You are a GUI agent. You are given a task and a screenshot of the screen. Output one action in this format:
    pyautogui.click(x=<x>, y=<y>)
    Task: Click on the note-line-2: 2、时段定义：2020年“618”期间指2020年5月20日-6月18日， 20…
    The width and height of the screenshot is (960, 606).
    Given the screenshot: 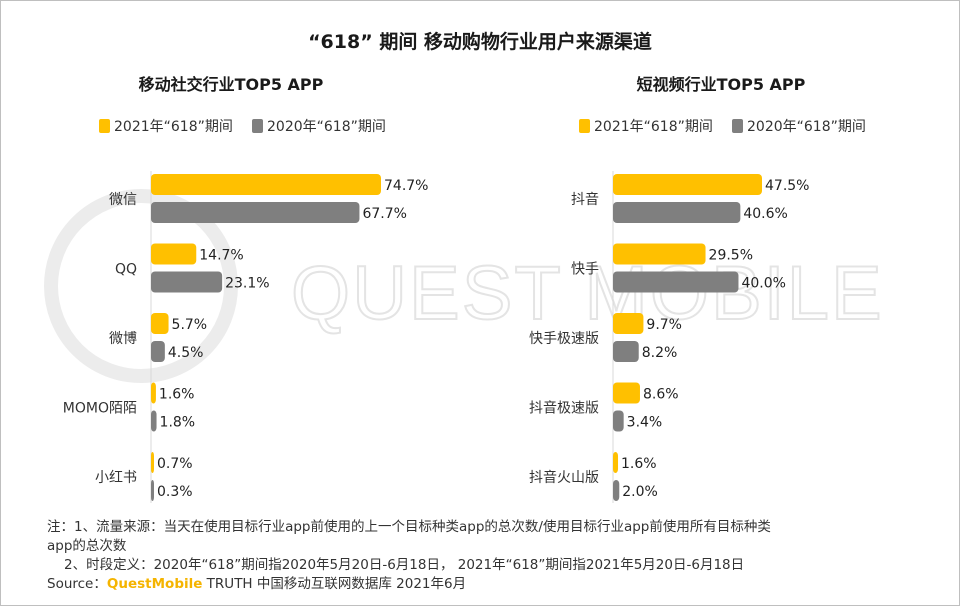 What is the action you would take?
    pyautogui.click(x=404, y=565)
    